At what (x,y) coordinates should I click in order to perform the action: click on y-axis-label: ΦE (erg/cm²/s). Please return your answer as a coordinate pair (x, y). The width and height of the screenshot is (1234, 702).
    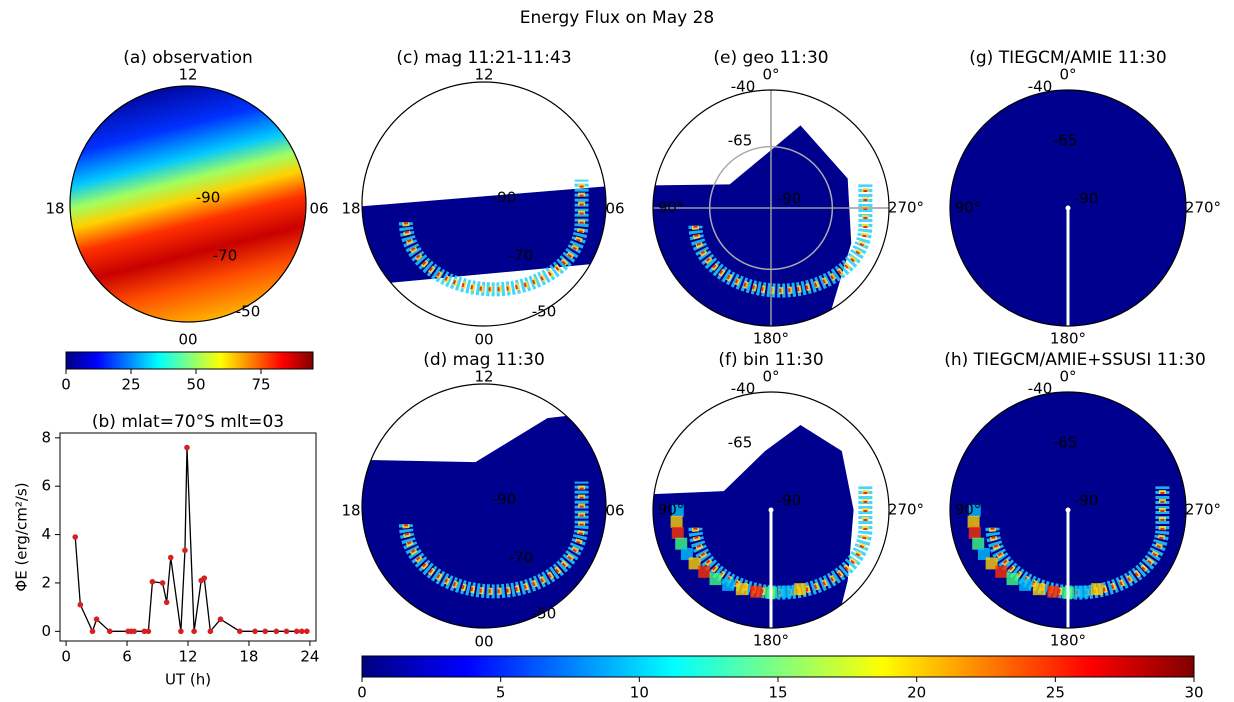
    Looking at the image, I should click on (22, 536).